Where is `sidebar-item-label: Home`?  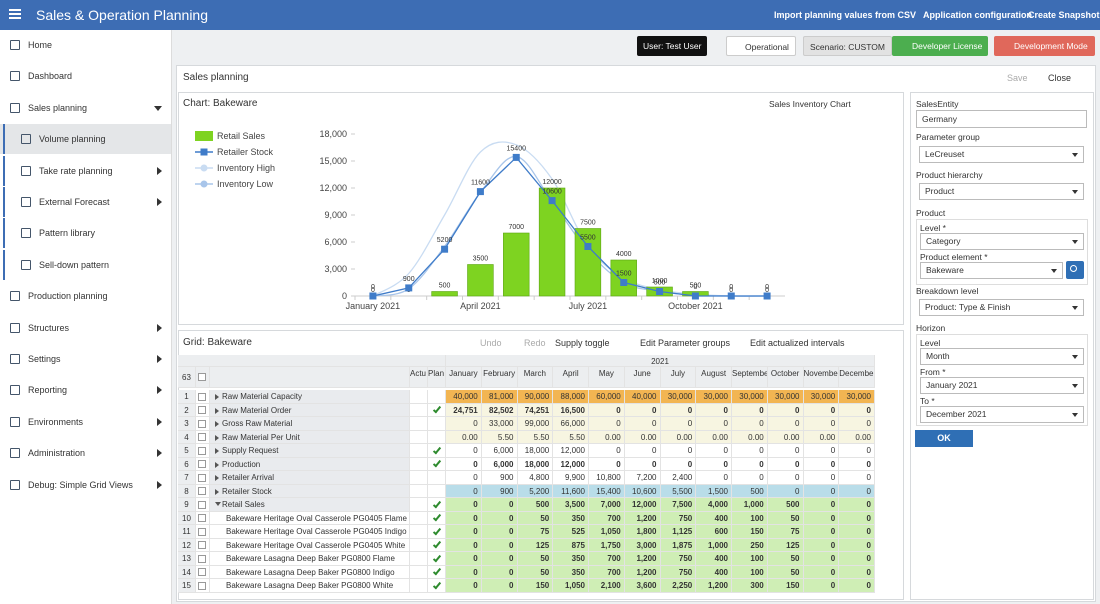 sidebar-item-label: Home is located at coordinates (40, 45).